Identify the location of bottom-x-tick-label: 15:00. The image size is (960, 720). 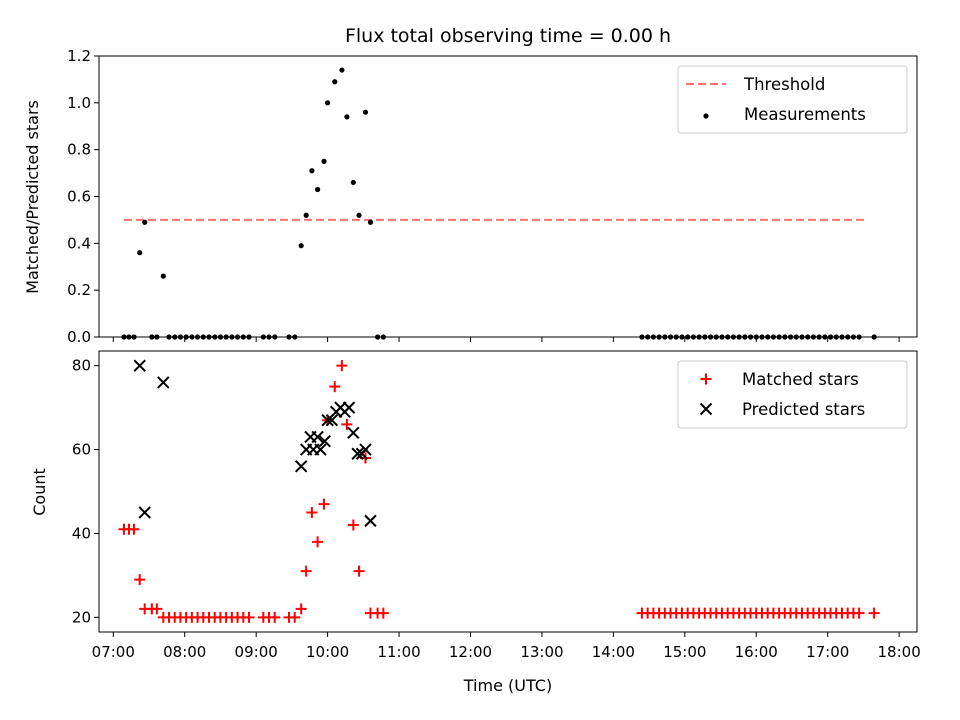
(684, 652).